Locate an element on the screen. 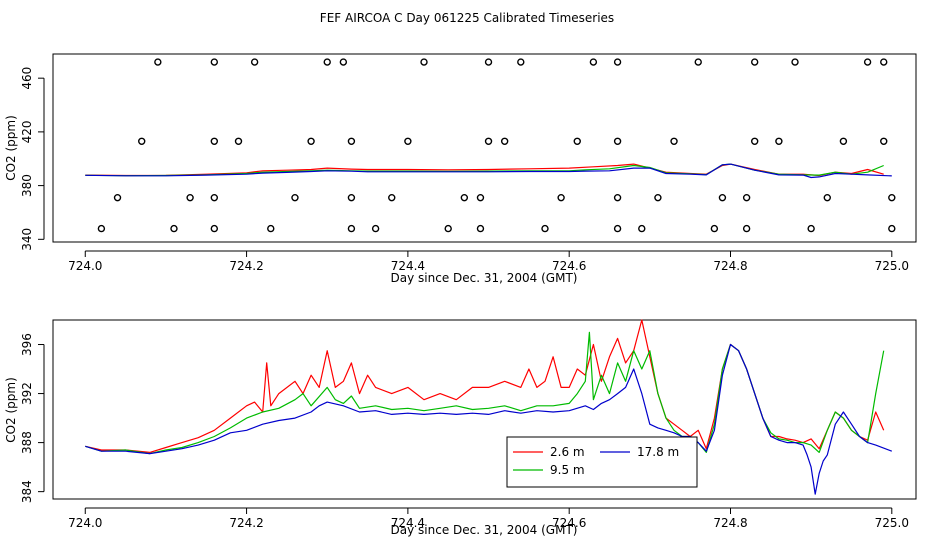 The width and height of the screenshot is (936, 540). legend-box is located at coordinates (602, 462).